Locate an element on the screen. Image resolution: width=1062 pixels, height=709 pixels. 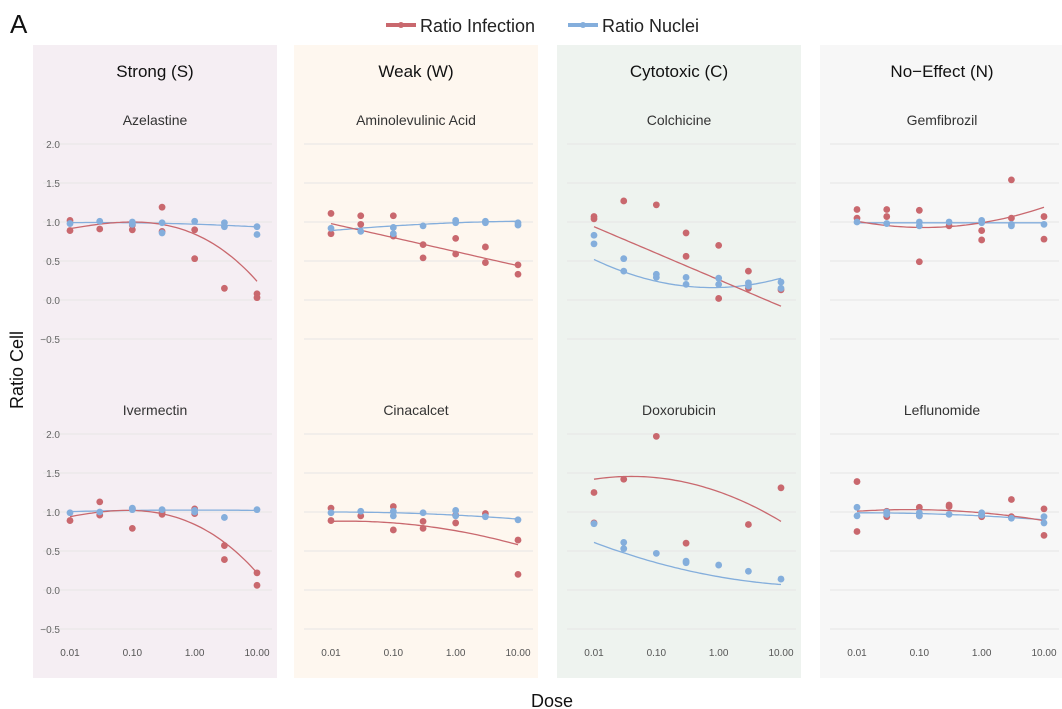
drug-title: Azelastine is located at coordinates (155, 120).